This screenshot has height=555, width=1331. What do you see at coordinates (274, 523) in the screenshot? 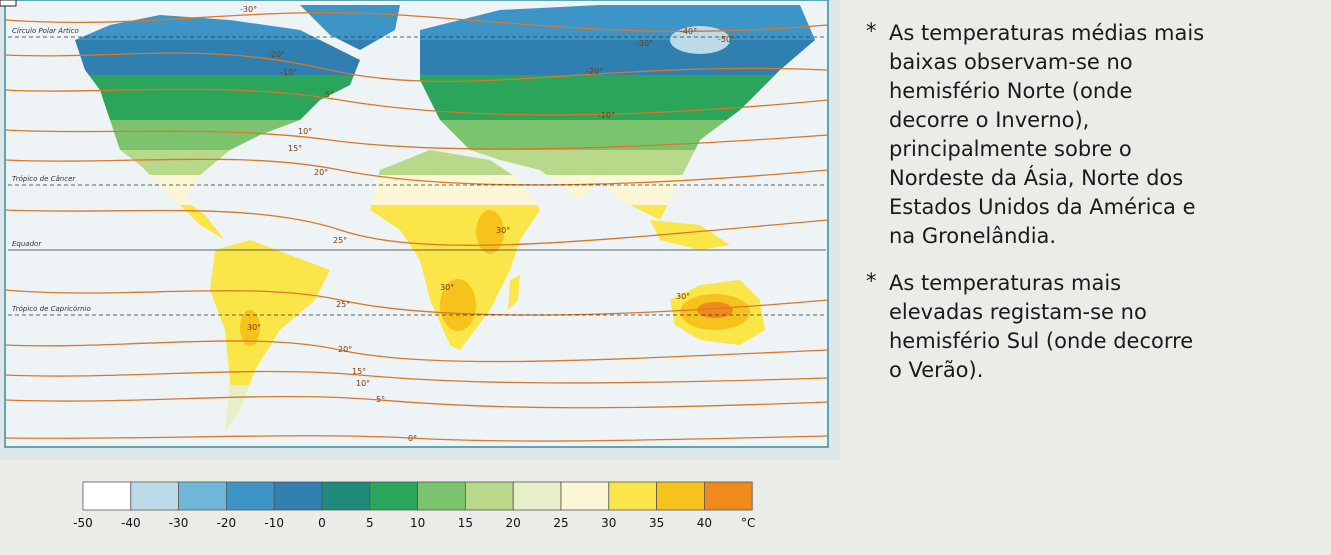
I see `legend-label: -10` at bounding box center [274, 523].